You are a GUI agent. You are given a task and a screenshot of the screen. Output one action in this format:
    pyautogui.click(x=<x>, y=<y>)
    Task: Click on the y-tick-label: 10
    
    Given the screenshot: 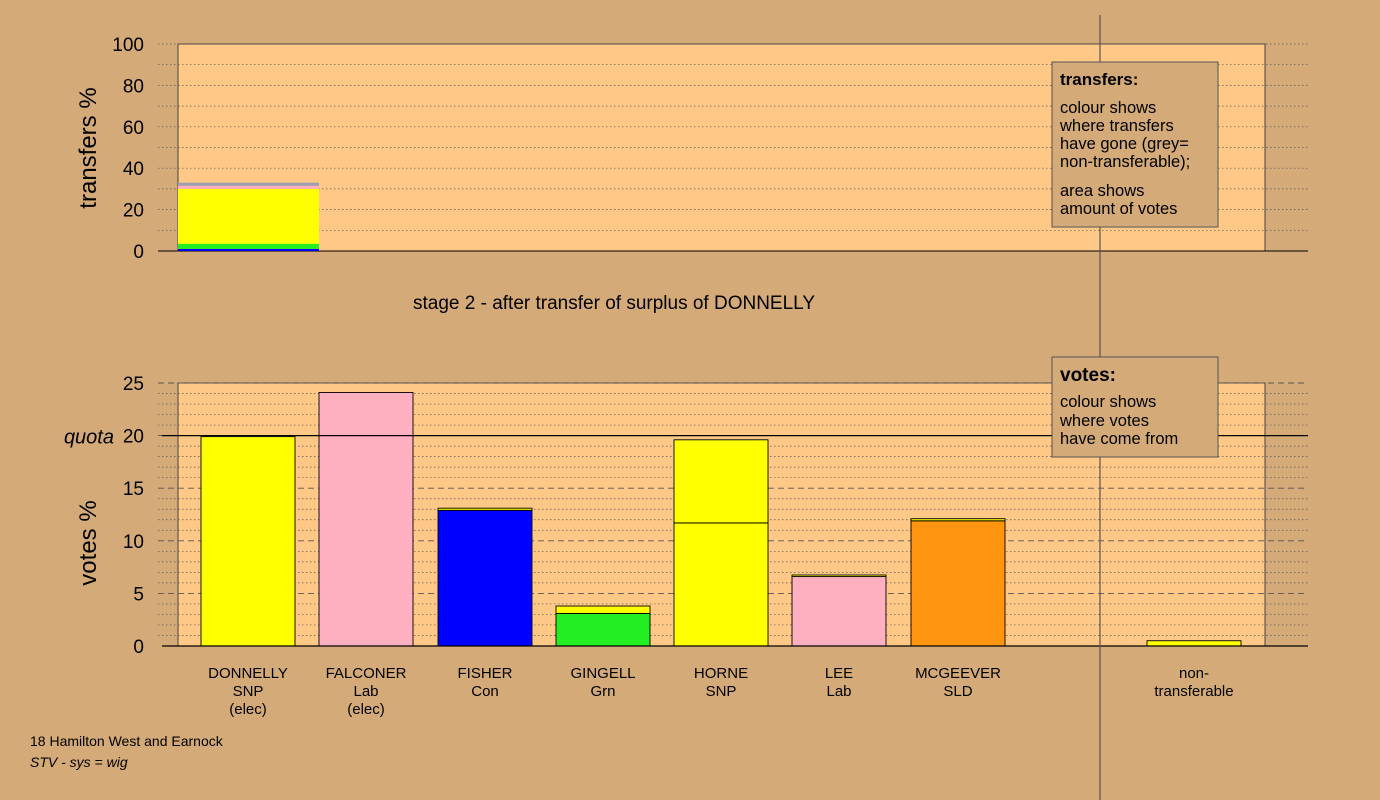 What is the action you would take?
    pyautogui.click(x=133, y=542)
    